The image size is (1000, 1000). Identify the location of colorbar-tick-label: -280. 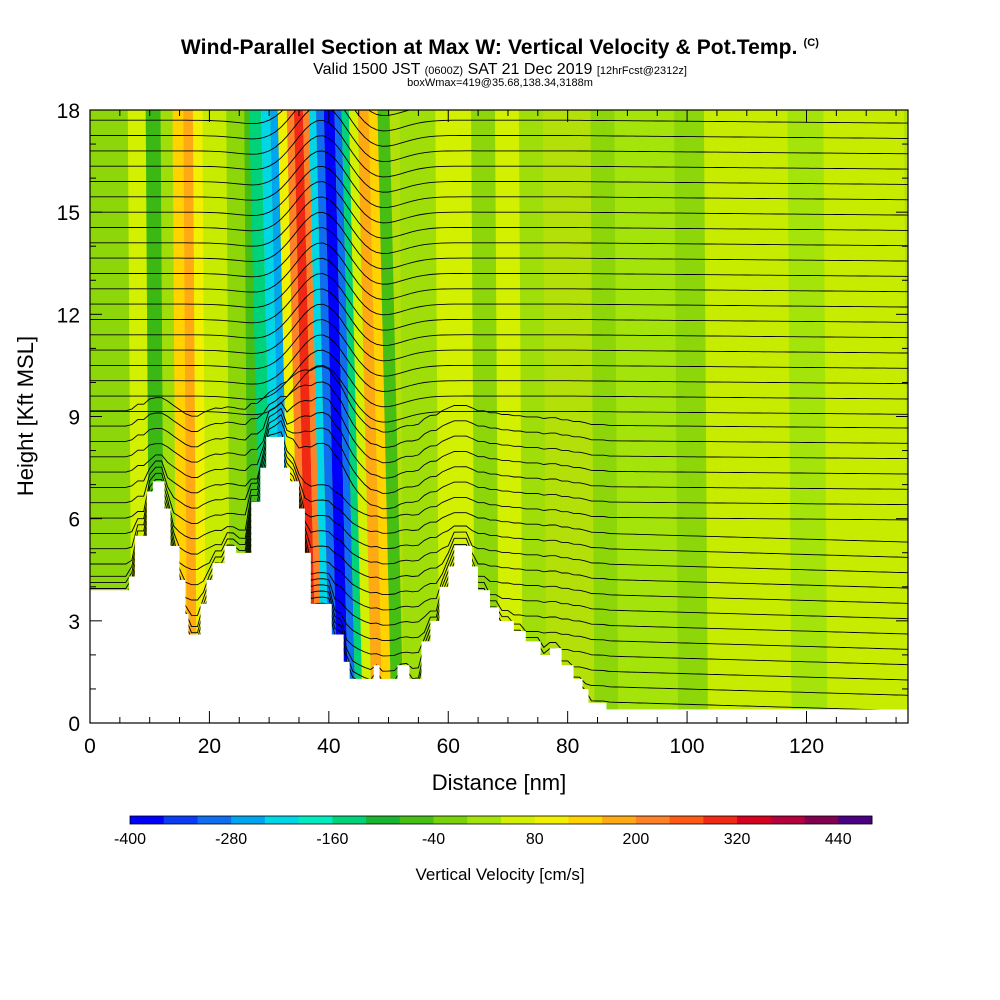
(231, 839).